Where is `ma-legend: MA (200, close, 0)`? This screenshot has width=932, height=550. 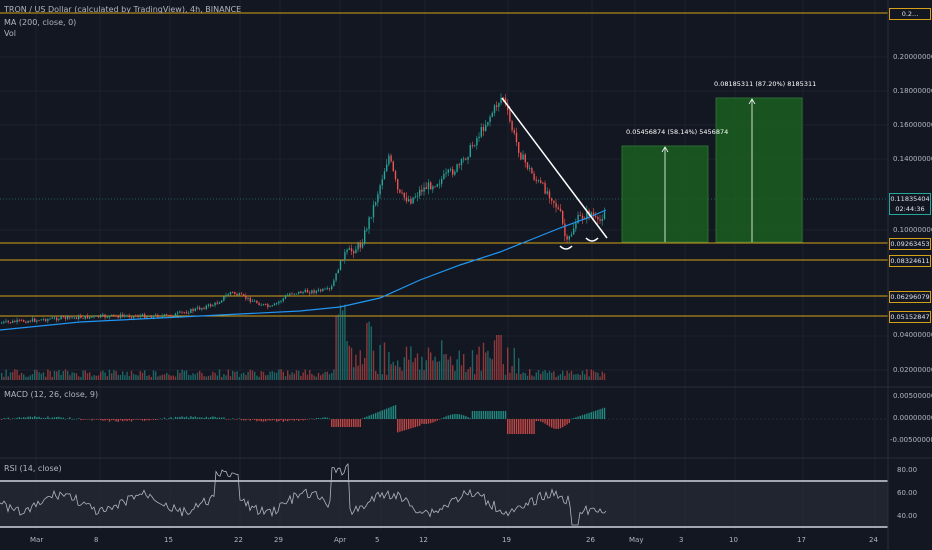 ma-legend: MA (200, close, 0) is located at coordinates (40, 22).